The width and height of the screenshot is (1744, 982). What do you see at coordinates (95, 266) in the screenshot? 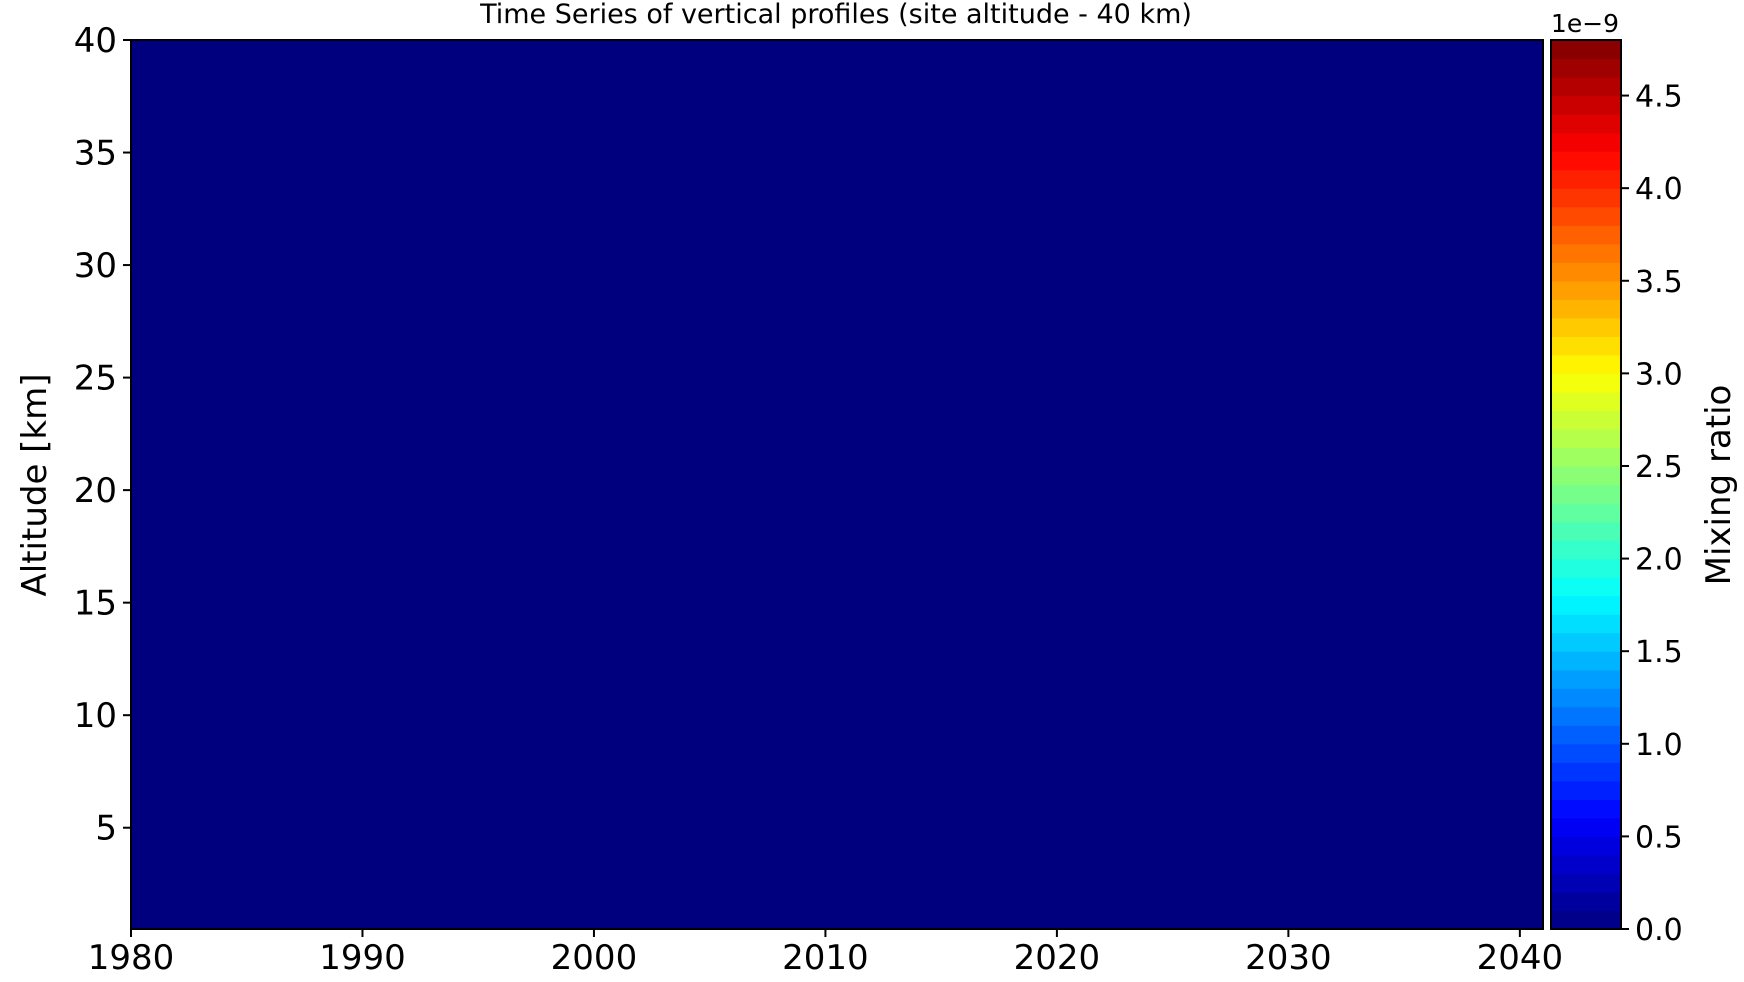
I see `y-tick-label: 30` at bounding box center [95, 266].